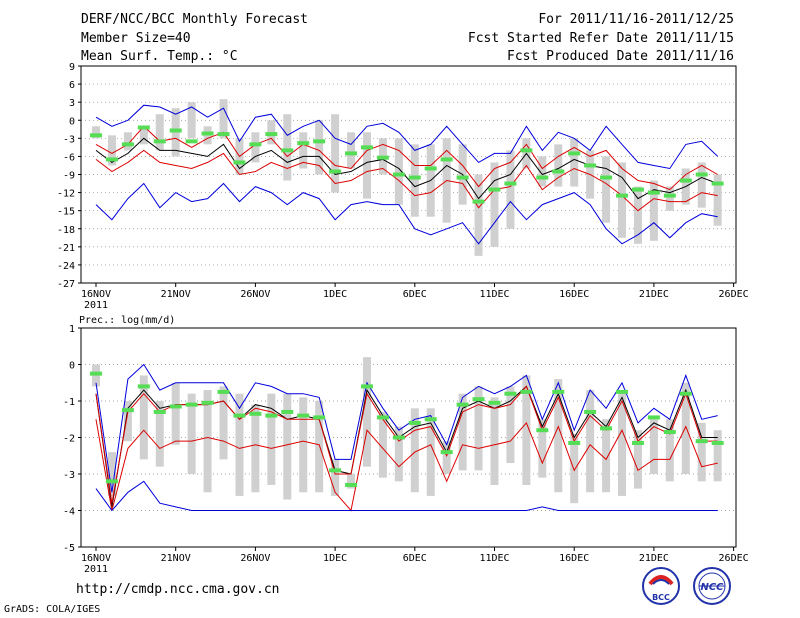 The image size is (800, 618). I want to click on prec-xtick-label: 16NOV, so click(96, 558).